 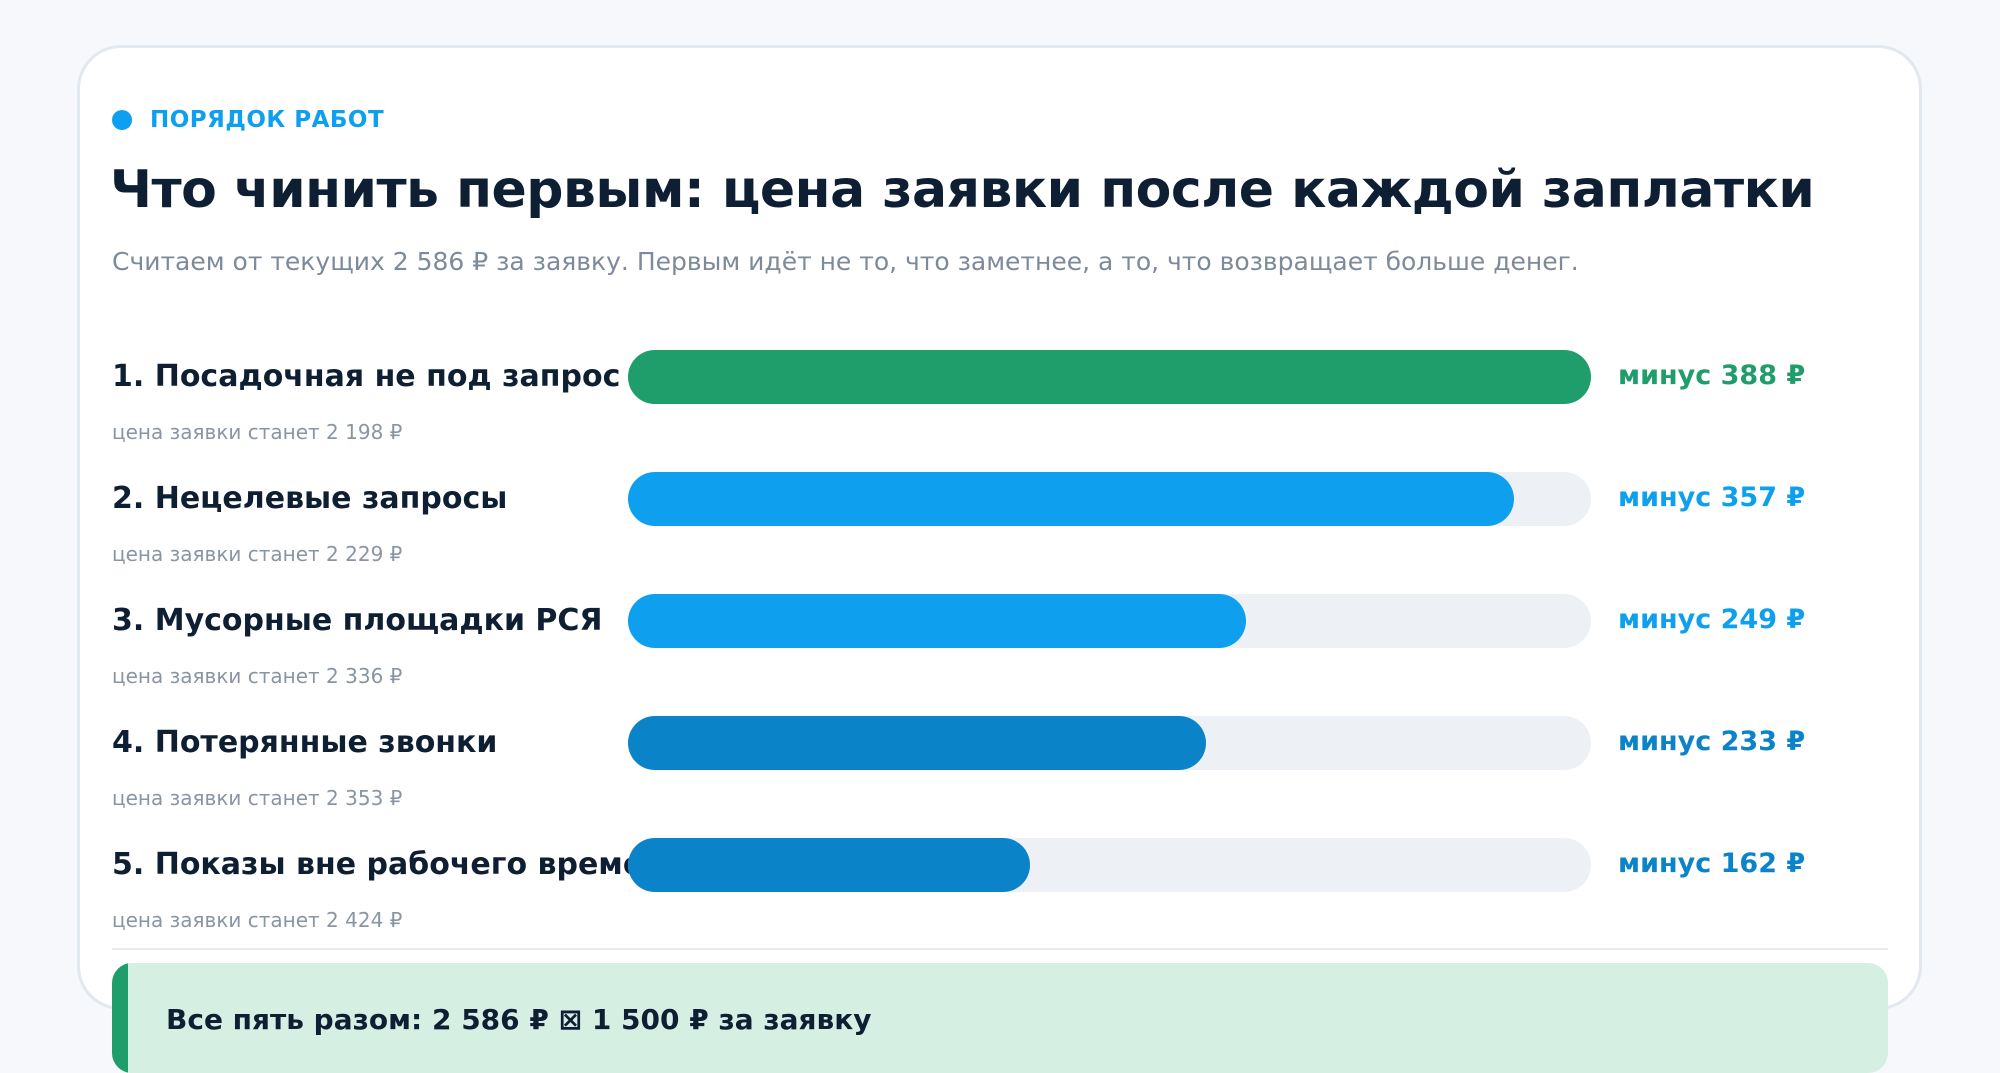 What do you see at coordinates (305, 742) in the screenshot?
I see `row-label: 4. Потерянные звонки` at bounding box center [305, 742].